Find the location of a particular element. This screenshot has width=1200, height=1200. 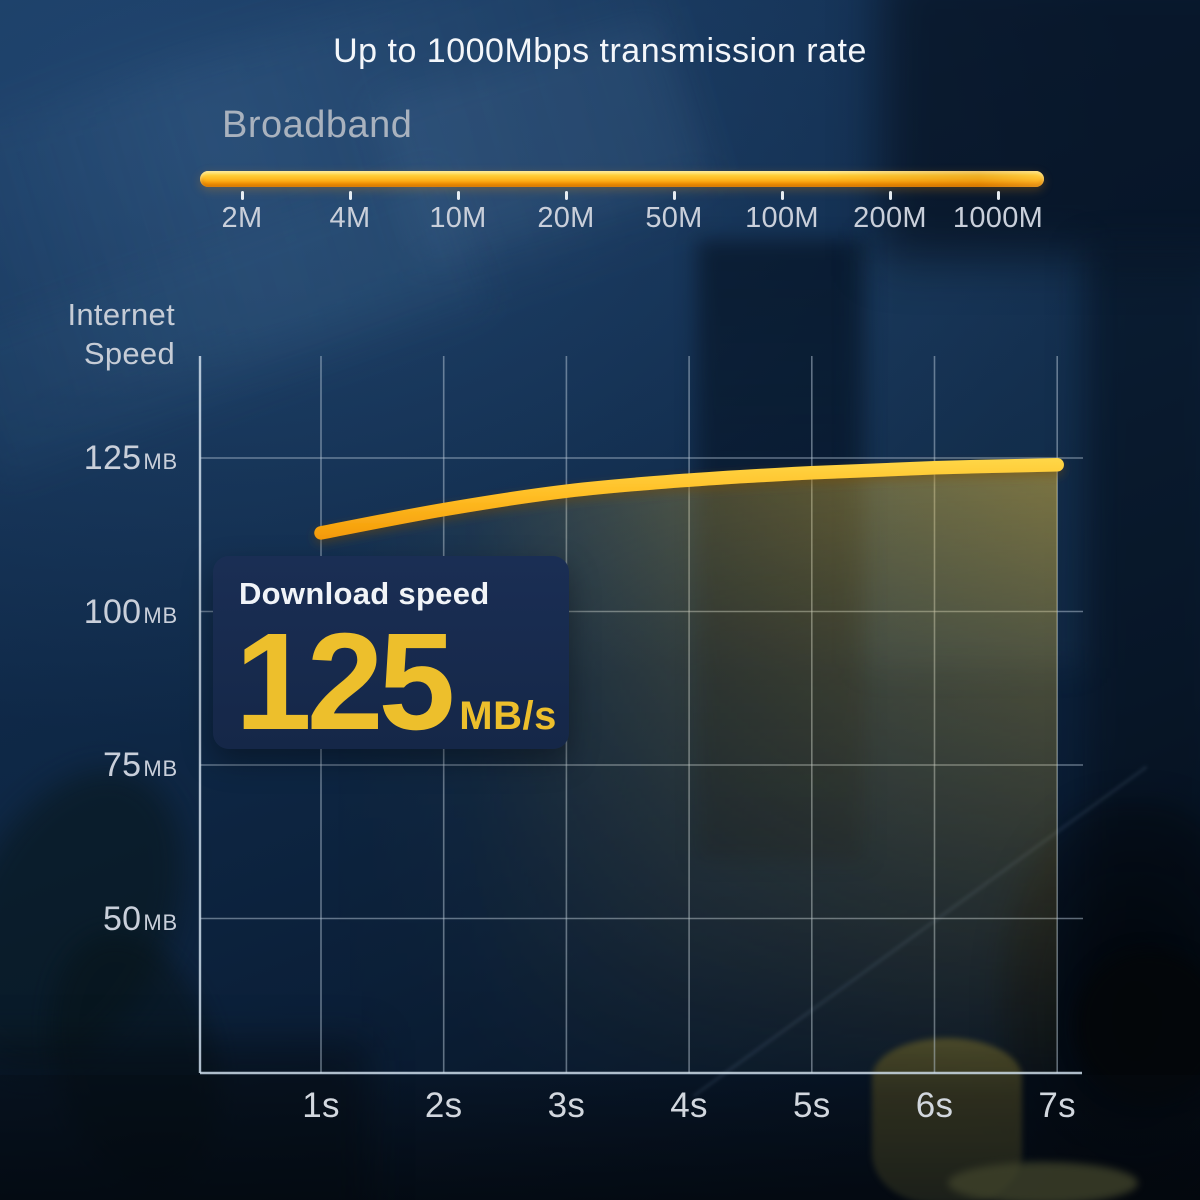

broadband-bar is located at coordinates (622, 179).